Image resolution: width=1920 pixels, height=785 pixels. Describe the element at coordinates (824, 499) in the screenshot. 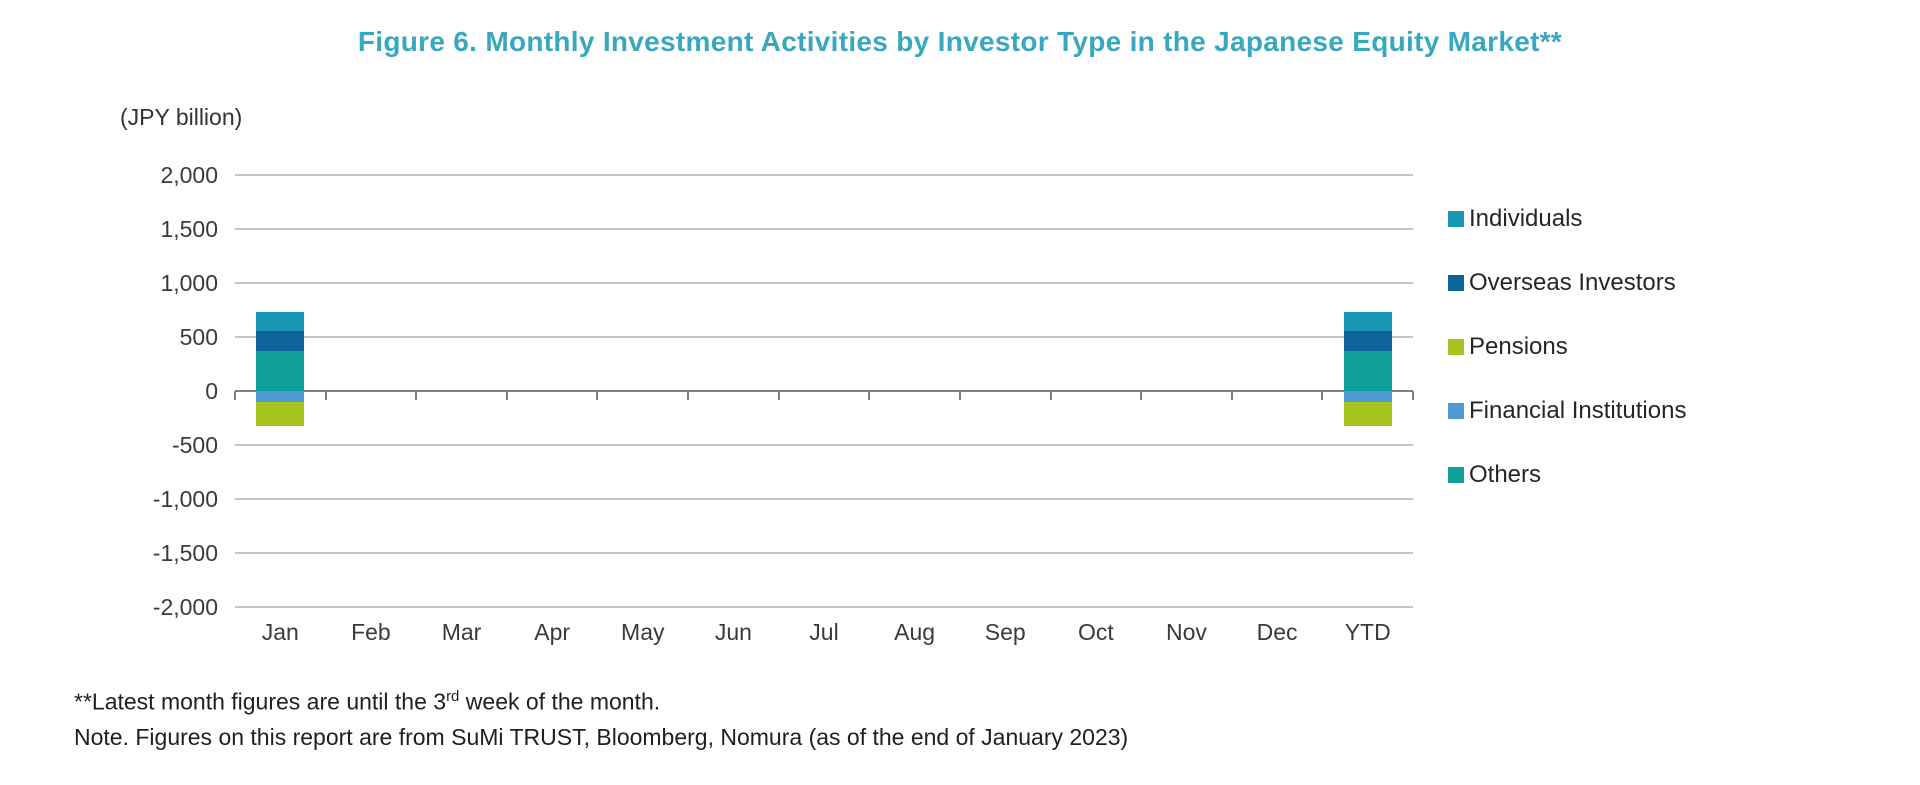

I see `gridline--1000` at that location.